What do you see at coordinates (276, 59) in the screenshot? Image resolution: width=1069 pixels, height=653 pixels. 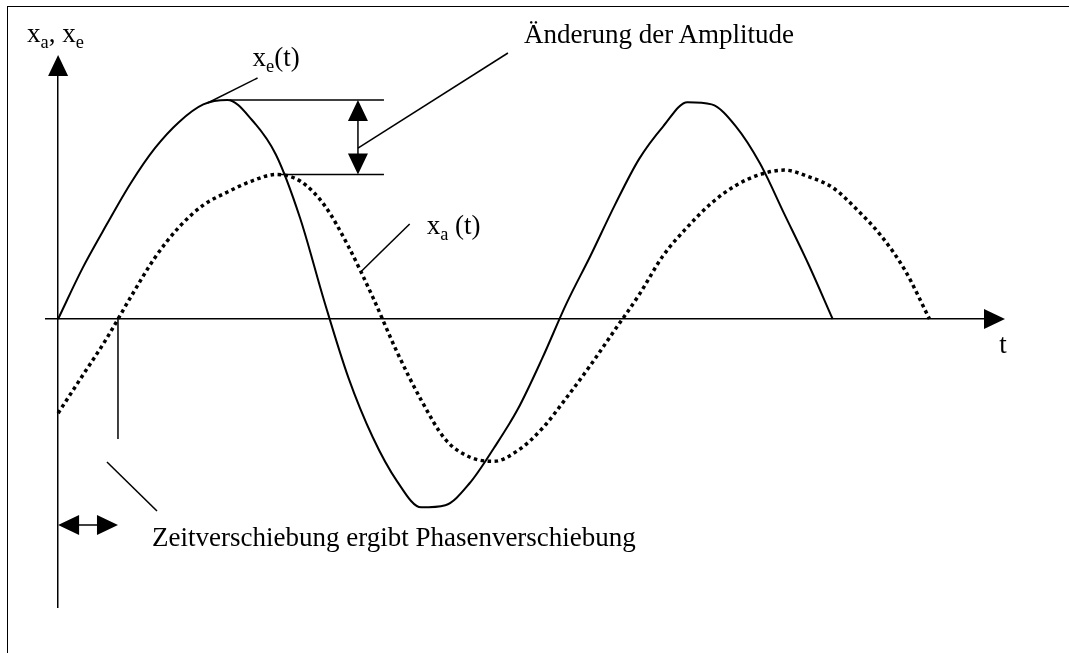 I see `series-label: x$_{e}$(t)` at bounding box center [276, 59].